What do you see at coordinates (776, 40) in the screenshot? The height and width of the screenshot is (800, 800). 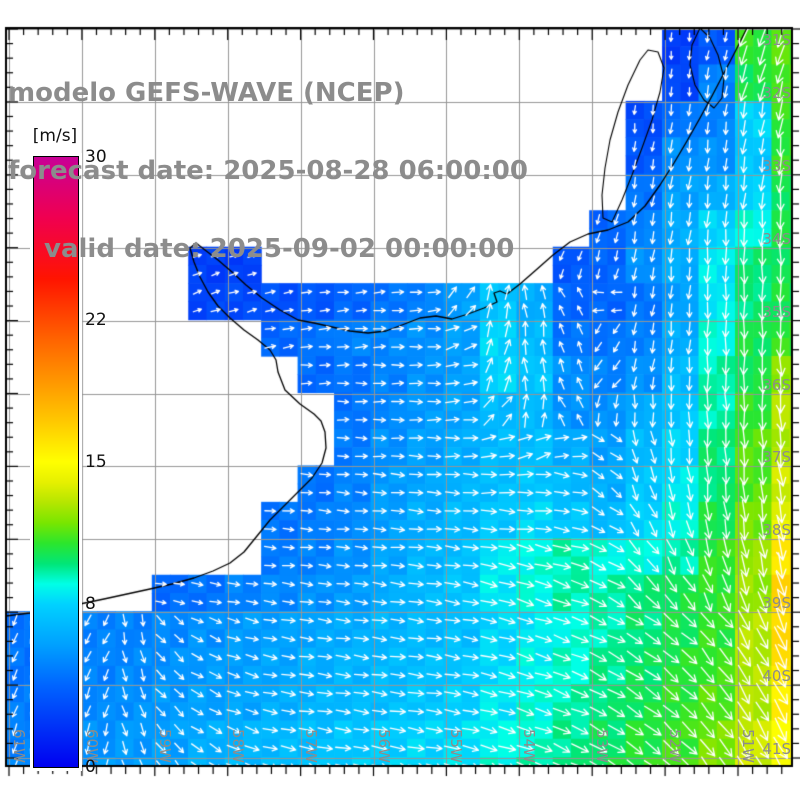 I see `lat-label-31s: 31S` at bounding box center [776, 40].